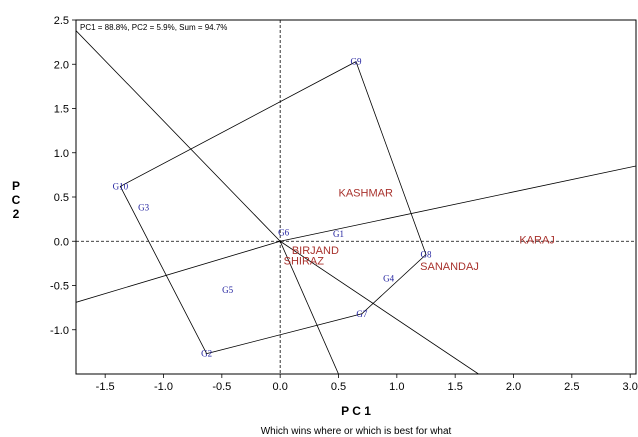  What do you see at coordinates (630, 387) in the screenshot?
I see `x-tick-label: 3.0` at bounding box center [630, 387].